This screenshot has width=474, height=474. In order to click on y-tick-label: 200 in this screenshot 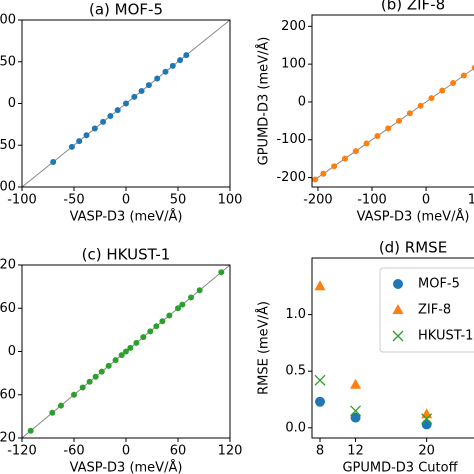, I will do `click(293, 26)`.